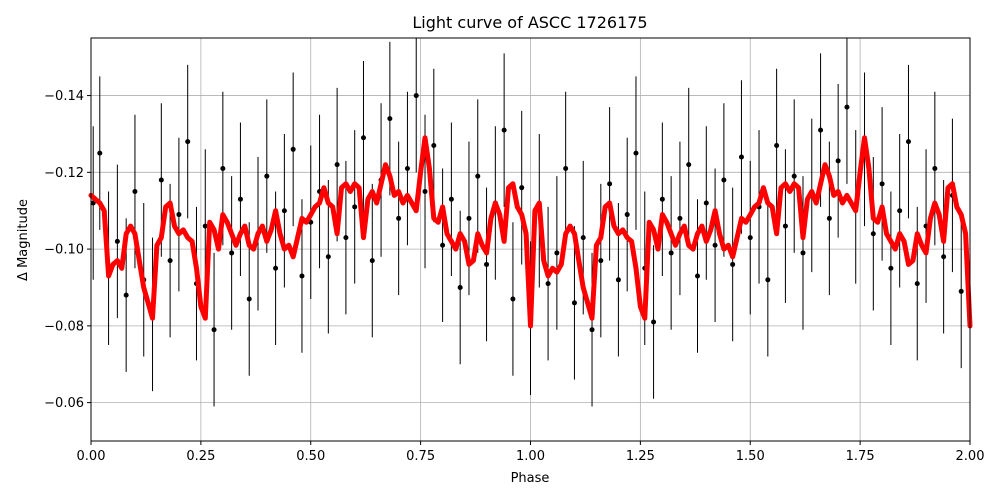 The height and width of the screenshot is (500, 1000). I want to click on y-tick-label: −0.06, so click(64, 403).